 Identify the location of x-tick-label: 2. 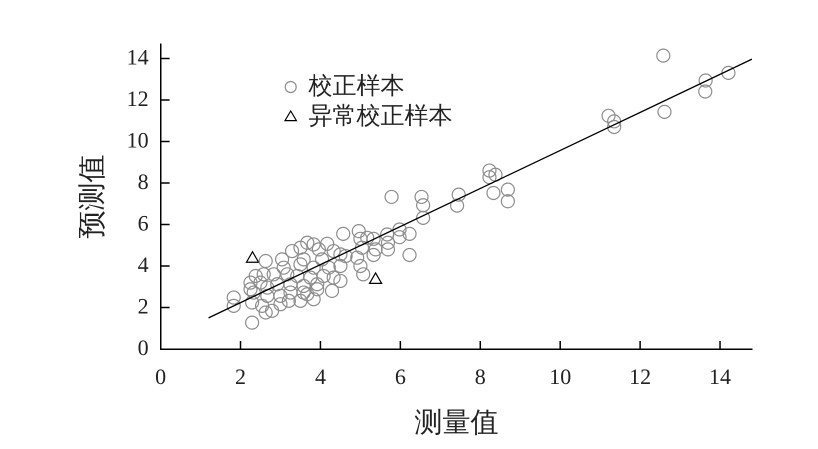
(240, 376).